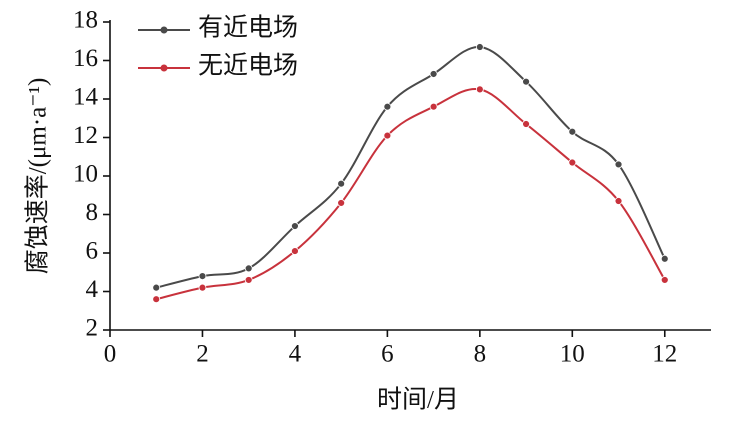 The width and height of the screenshot is (747, 426). What do you see at coordinates (387, 354) in the screenshot?
I see `x-tick-label: 6` at bounding box center [387, 354].